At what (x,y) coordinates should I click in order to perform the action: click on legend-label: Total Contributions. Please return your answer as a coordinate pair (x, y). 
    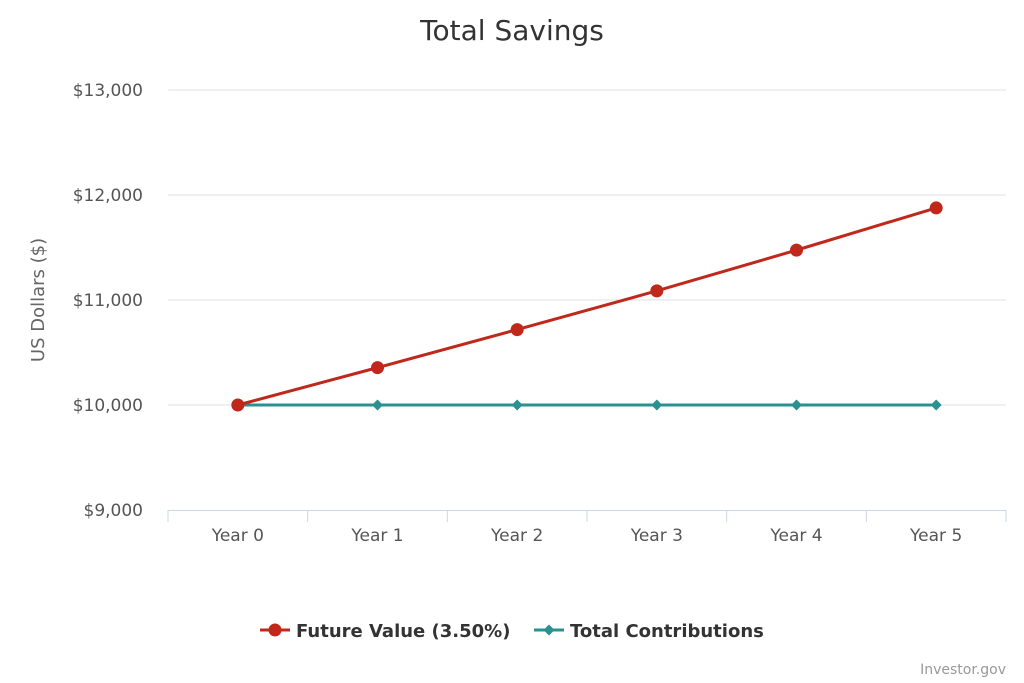
    Looking at the image, I should click on (667, 631).